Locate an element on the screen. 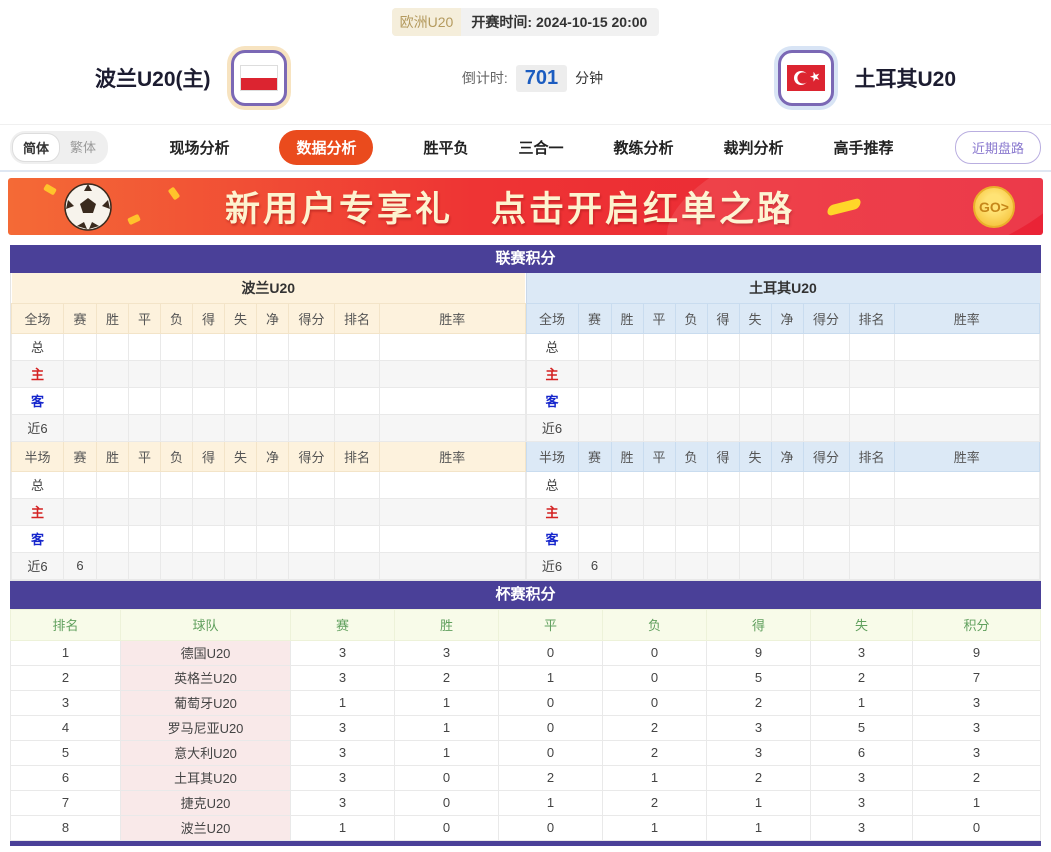 This screenshot has height=852, width=1051. nav-bar: 简体 繁体 现场分析 数据分析 胜平负 三合一 教练分析 裁判分析 高手推荐 近期盘路 is located at coordinates (525, 148).